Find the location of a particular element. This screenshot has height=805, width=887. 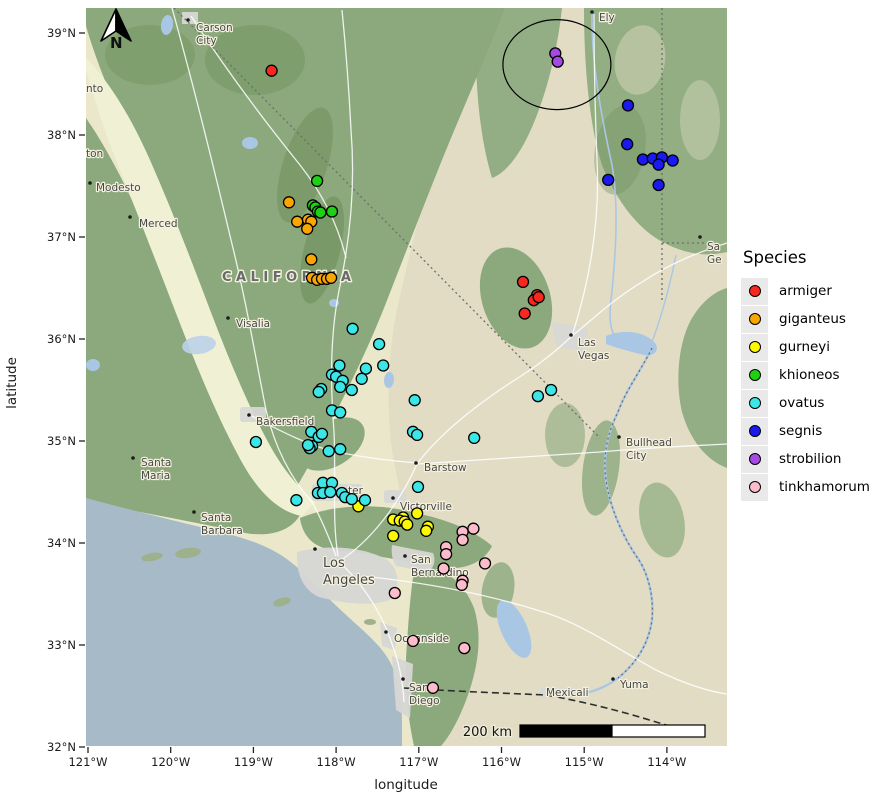

mono-lake is located at coordinates (250, 143).